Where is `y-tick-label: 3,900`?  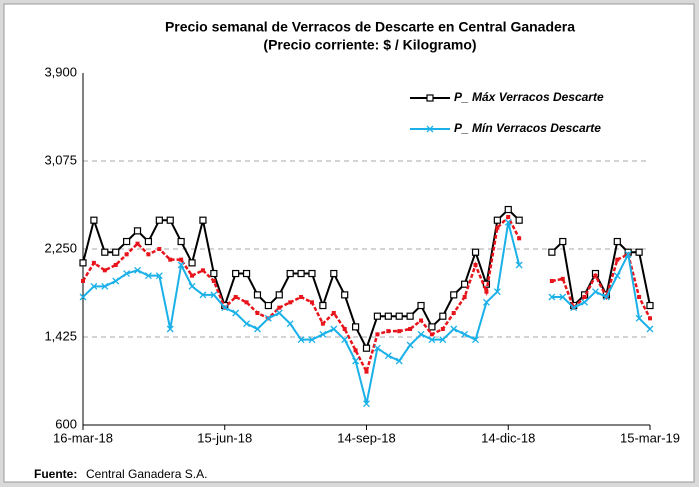
y-tick-label: 3,900 is located at coordinates (60, 71).